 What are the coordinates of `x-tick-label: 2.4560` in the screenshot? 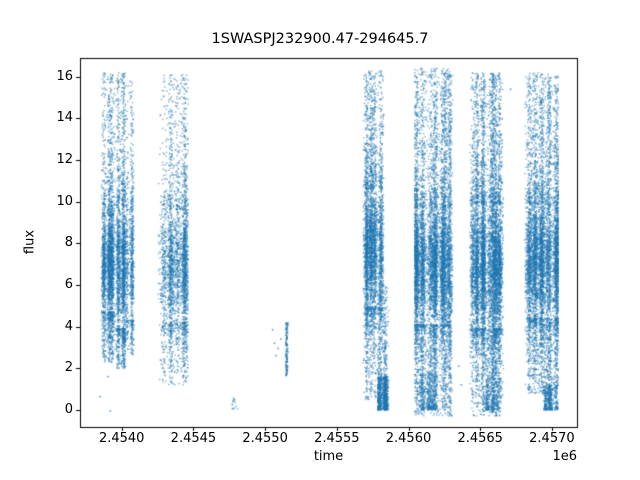 It's located at (408, 438).